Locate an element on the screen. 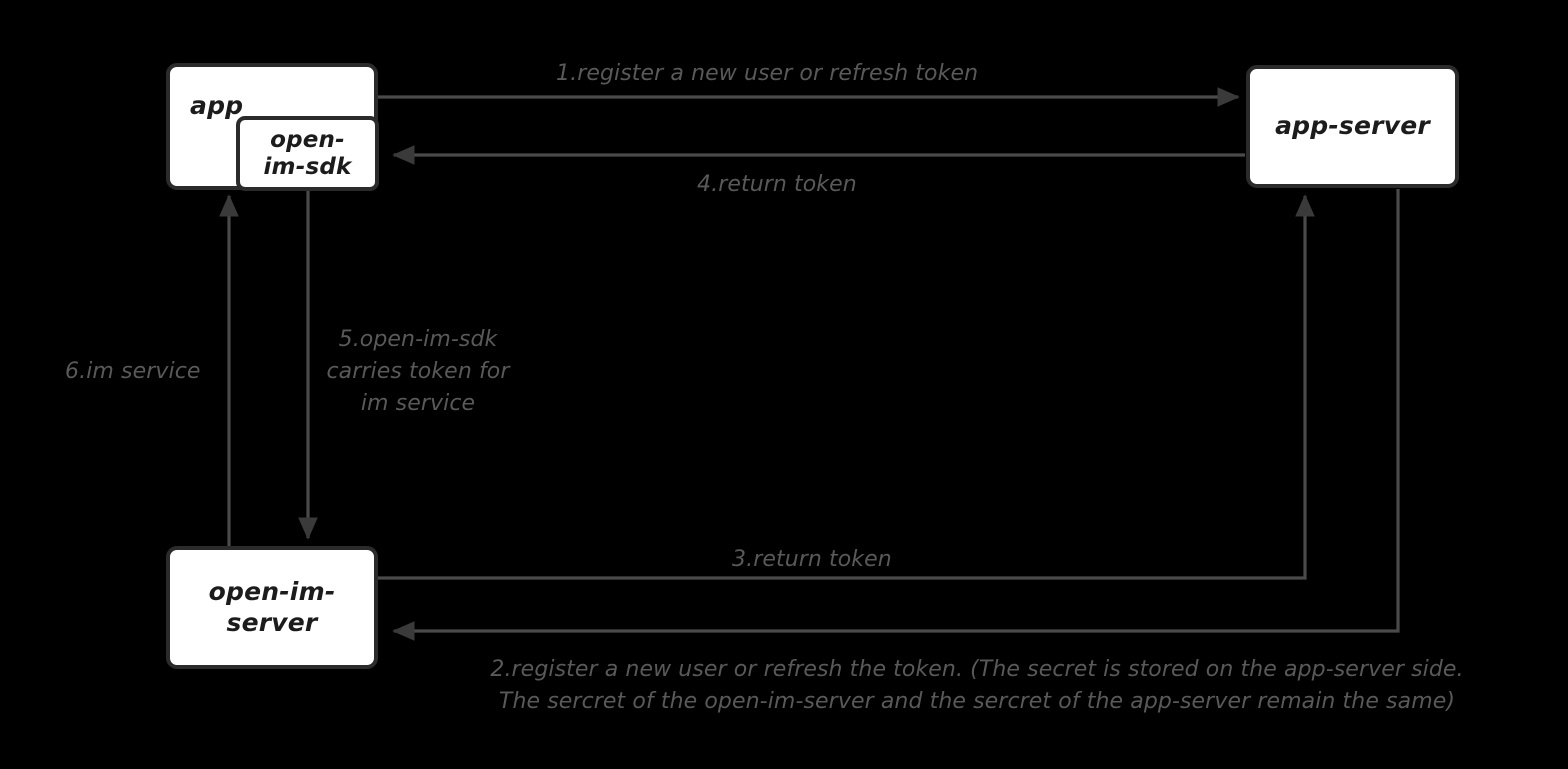 The height and width of the screenshot is (769, 1568). node-open-im-server-label: open-im- server is located at coordinates (272, 607).